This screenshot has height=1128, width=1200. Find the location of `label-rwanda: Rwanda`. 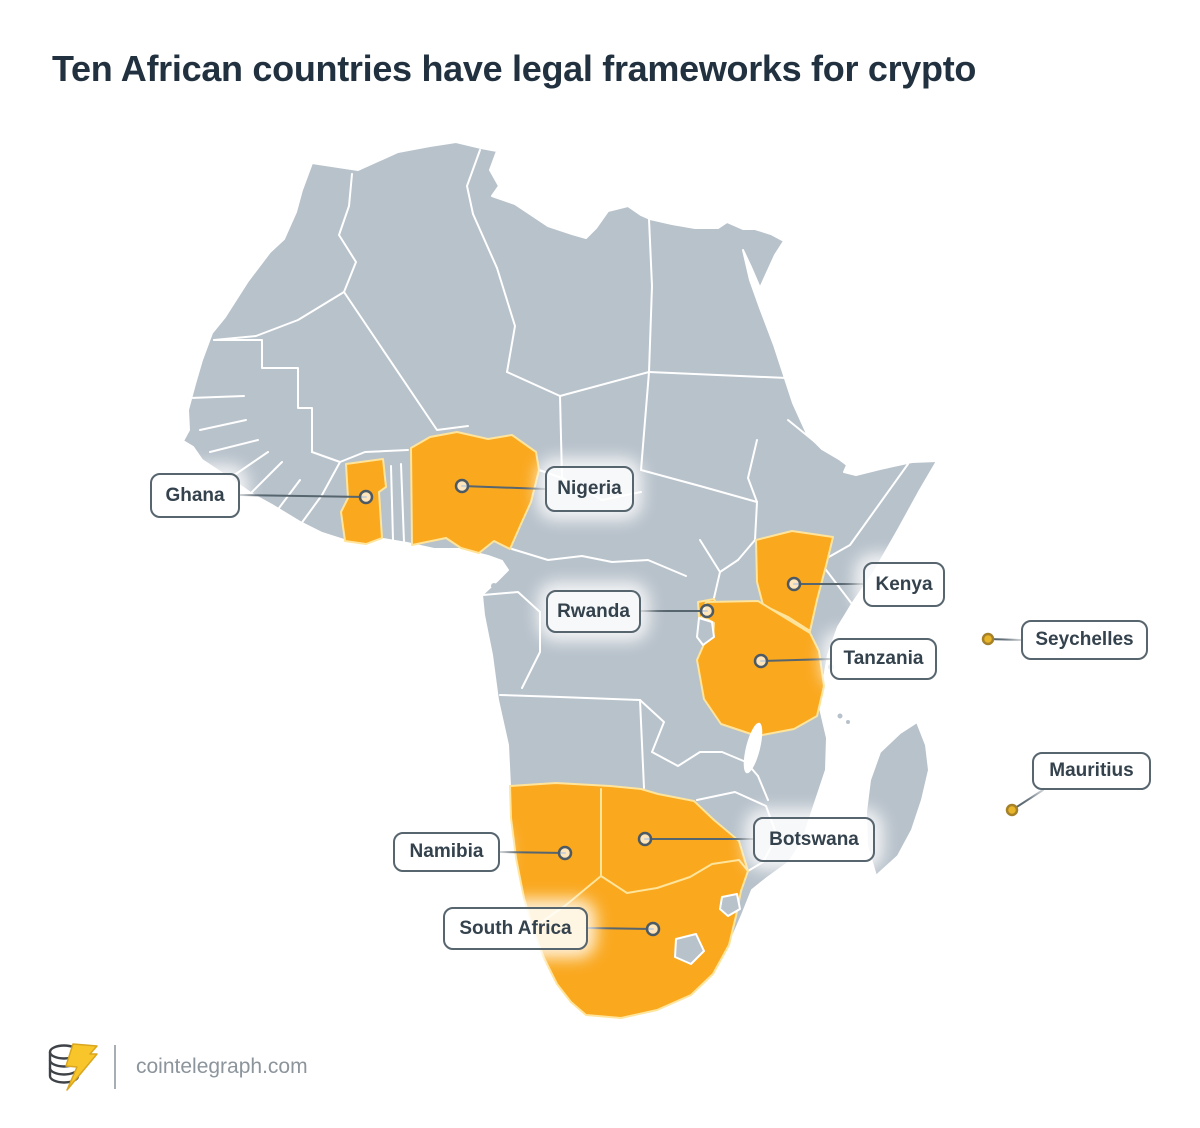

label-rwanda: Rwanda is located at coordinates (593, 611).